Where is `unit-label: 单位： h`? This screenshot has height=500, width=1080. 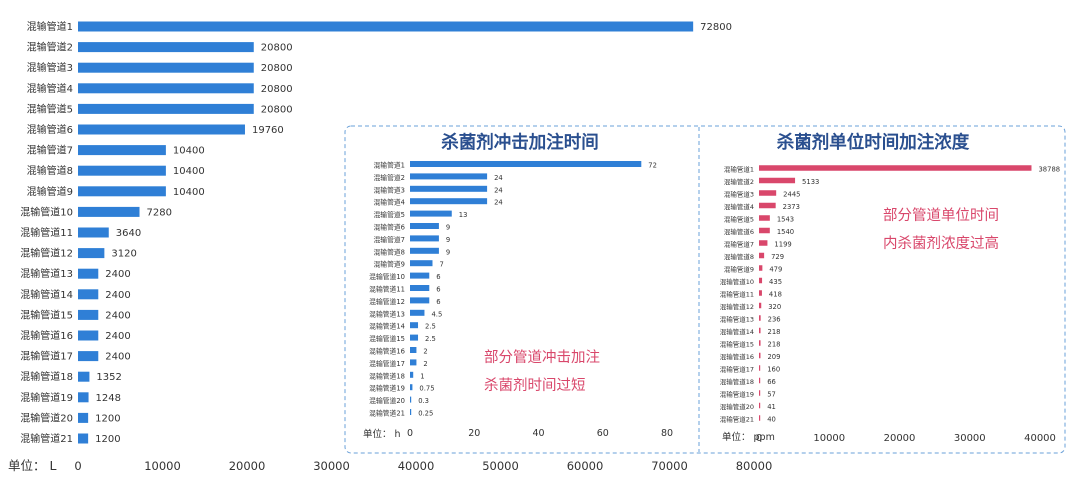 unit-label: 单位： h is located at coordinates (382, 434).